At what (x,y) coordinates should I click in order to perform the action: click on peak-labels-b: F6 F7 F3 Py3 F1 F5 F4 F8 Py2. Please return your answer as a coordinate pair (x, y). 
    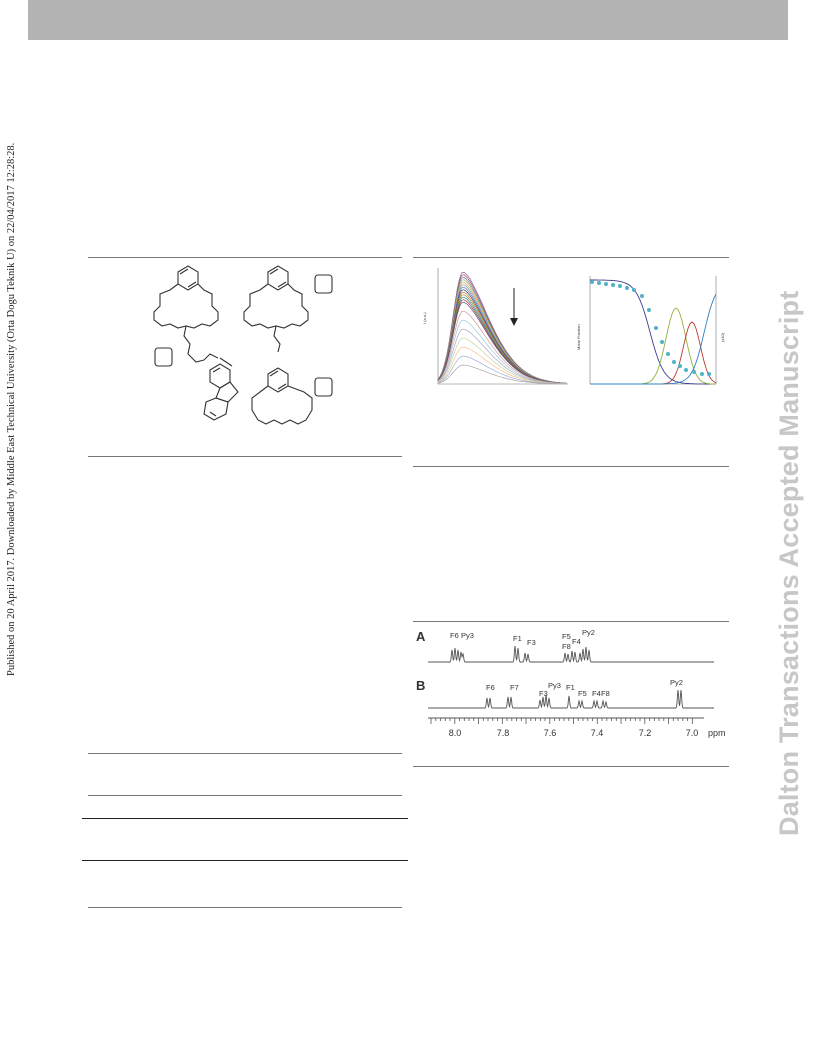
    Looking at the image, I should click on (584, 688).